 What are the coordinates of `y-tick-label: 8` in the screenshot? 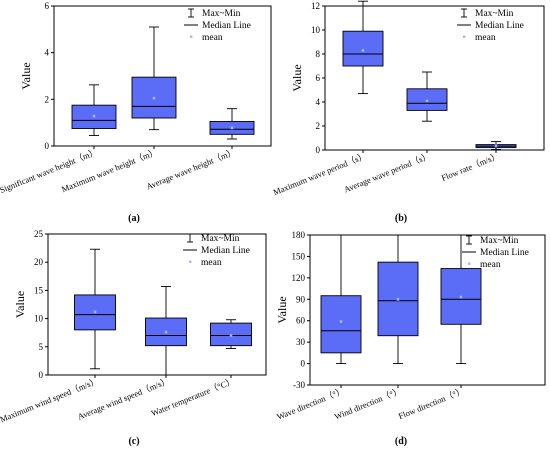 It's located at (318, 54).